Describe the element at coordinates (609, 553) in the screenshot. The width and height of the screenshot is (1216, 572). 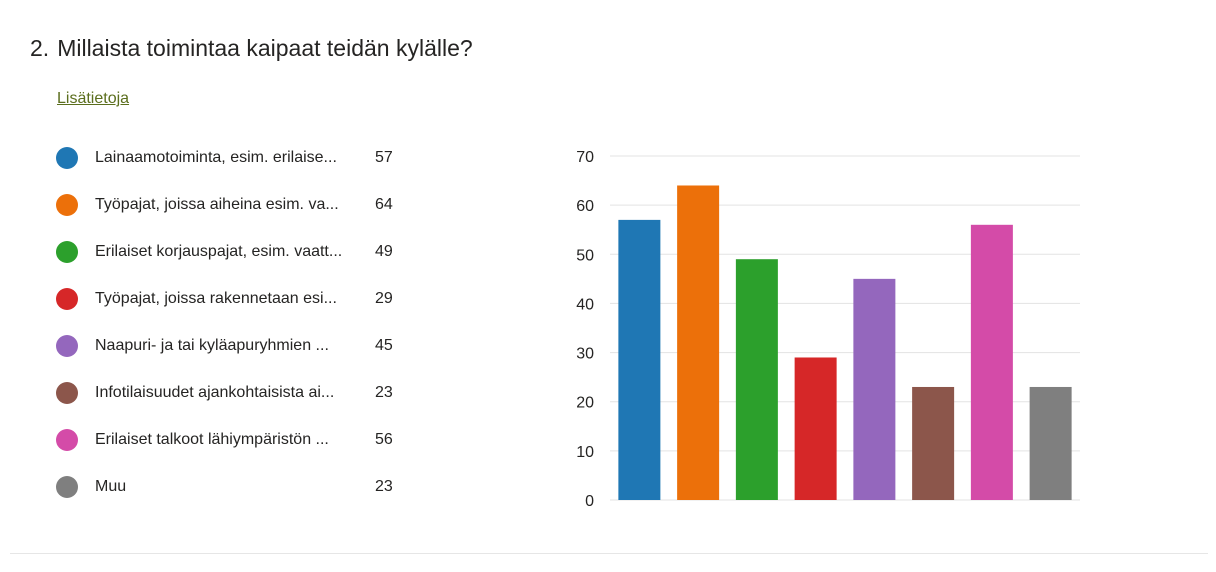
I see `section-divider` at that location.